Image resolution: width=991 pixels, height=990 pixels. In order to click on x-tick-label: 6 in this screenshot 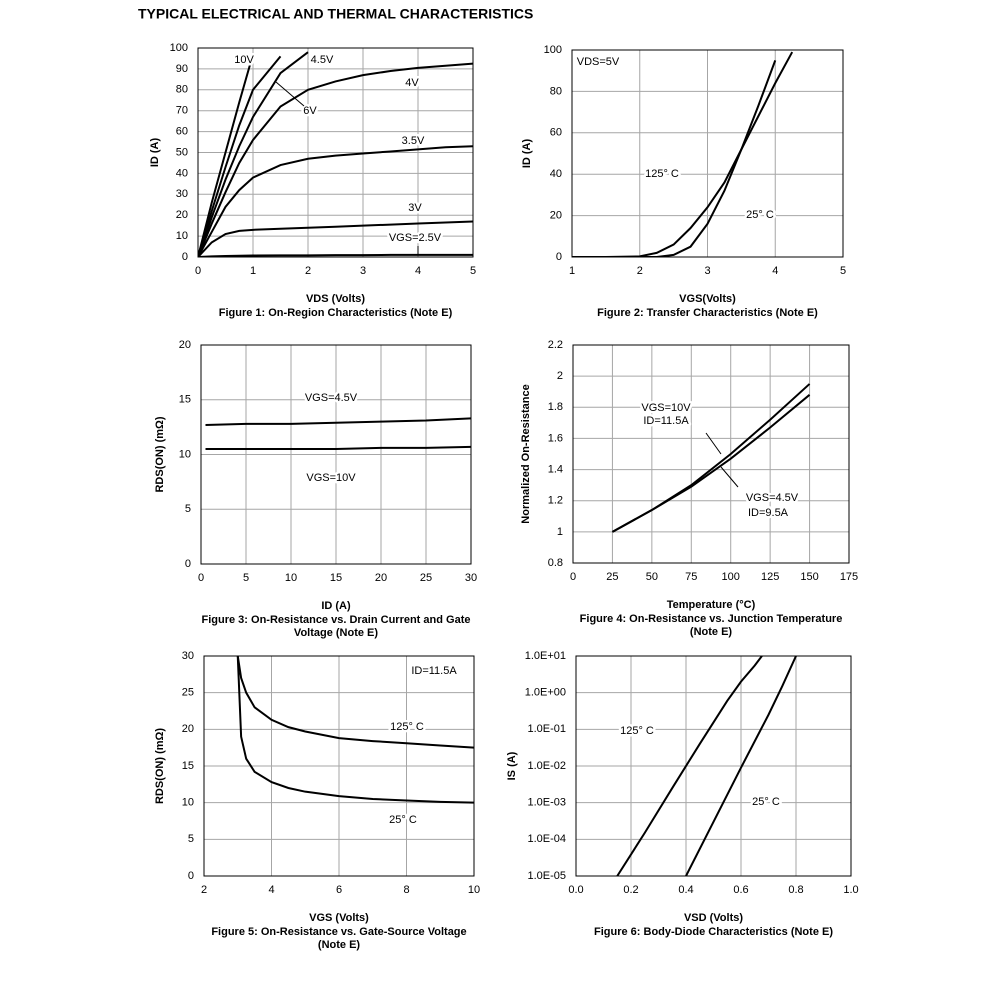, I will do `click(339, 890)`.